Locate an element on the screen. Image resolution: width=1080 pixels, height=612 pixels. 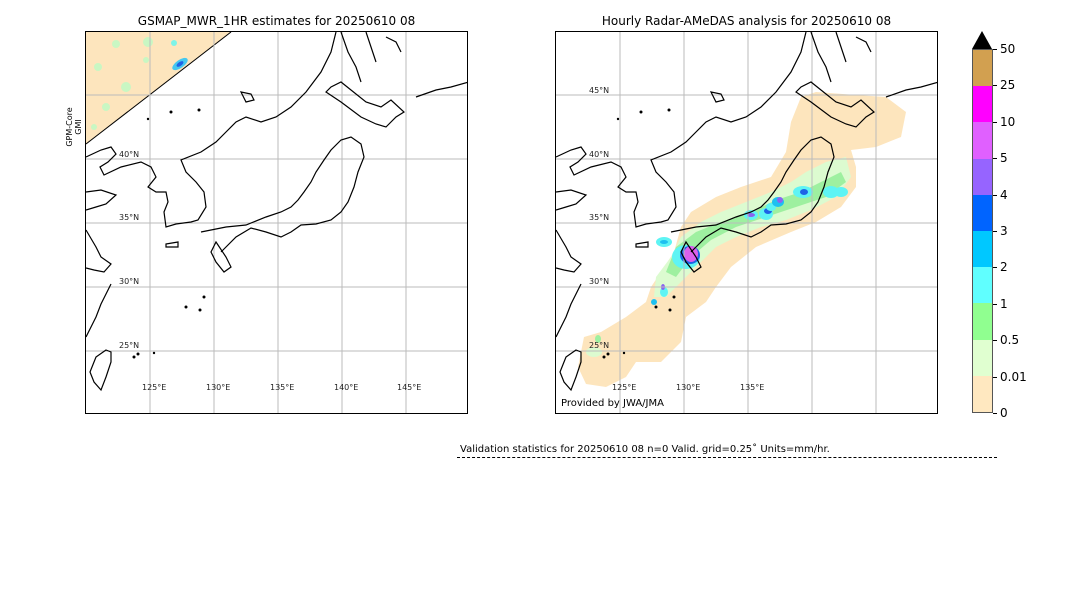
left-lon-label-145e: 145°E is located at coordinates (409, 387).